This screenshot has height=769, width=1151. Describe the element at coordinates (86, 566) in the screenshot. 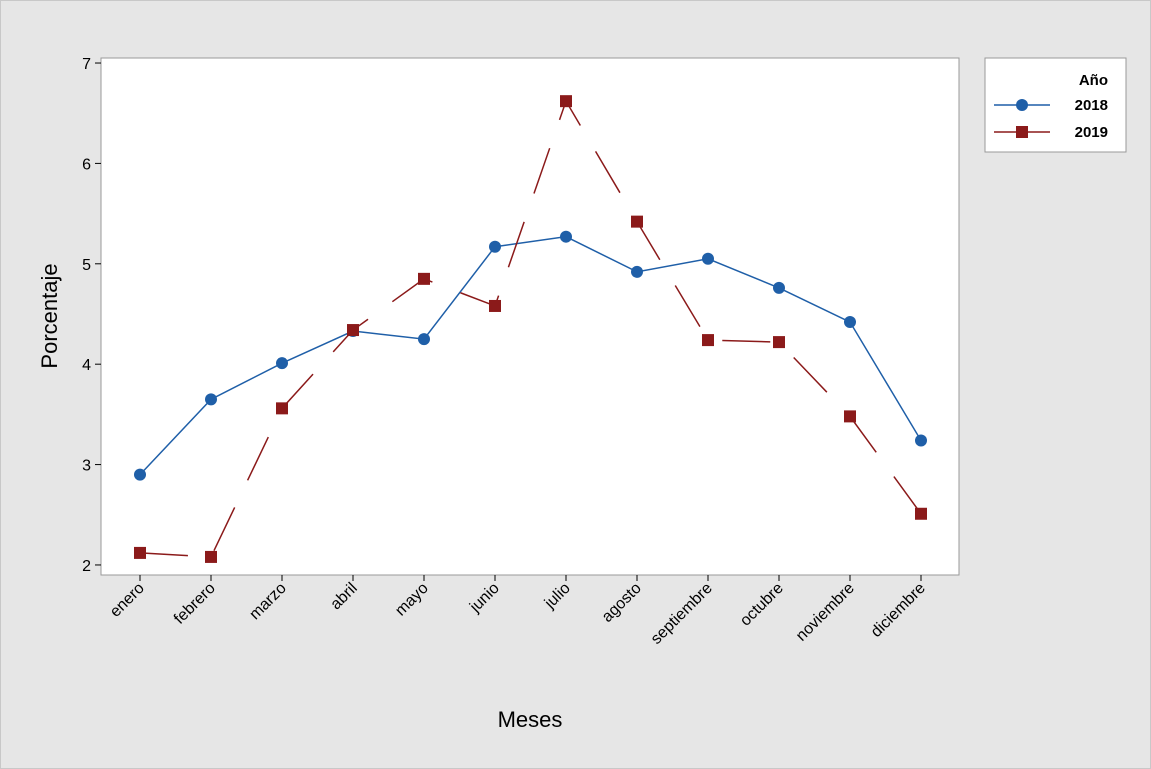

I see `y-tick-label: 2` at that location.